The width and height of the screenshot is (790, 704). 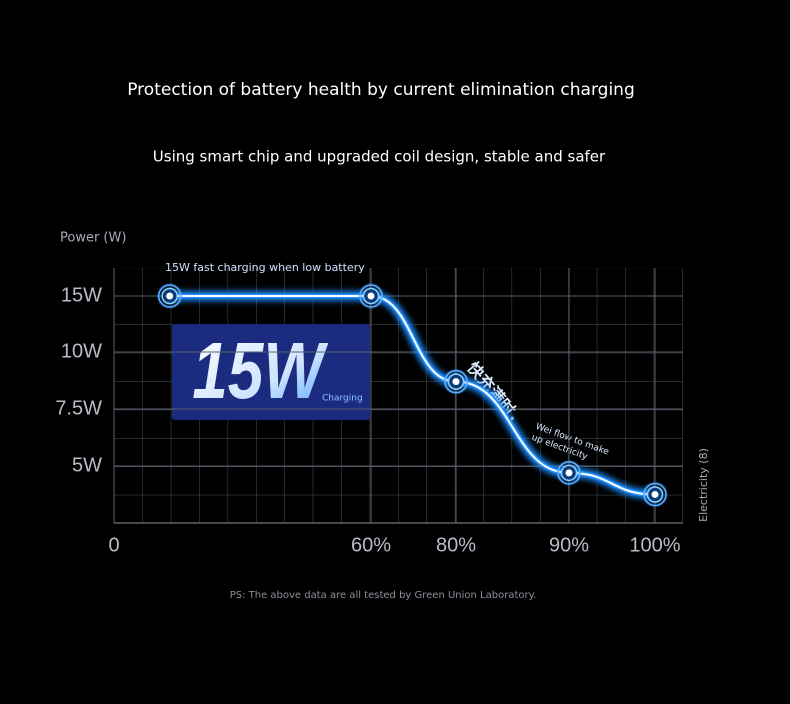 I want to click on badge-caption: Charging, so click(x=342, y=399).